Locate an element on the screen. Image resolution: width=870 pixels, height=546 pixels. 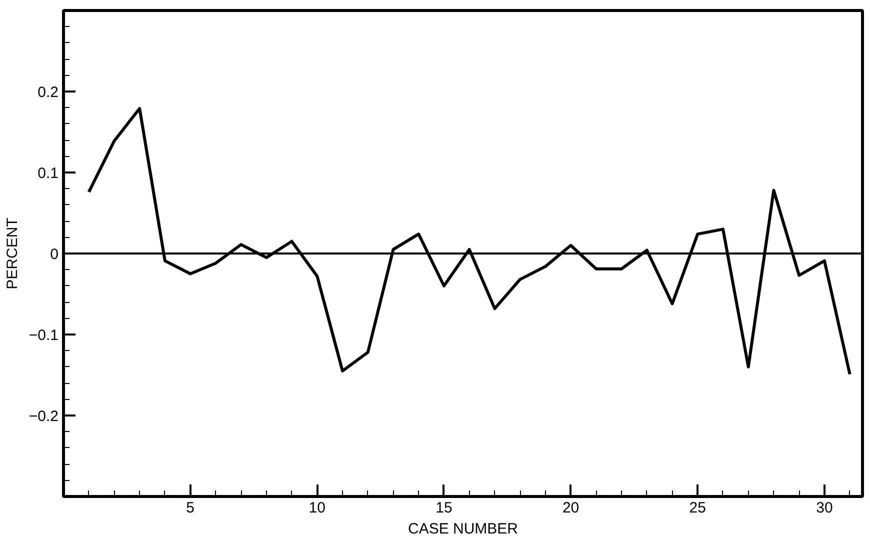
x-tick-label: 5 is located at coordinates (190, 508).